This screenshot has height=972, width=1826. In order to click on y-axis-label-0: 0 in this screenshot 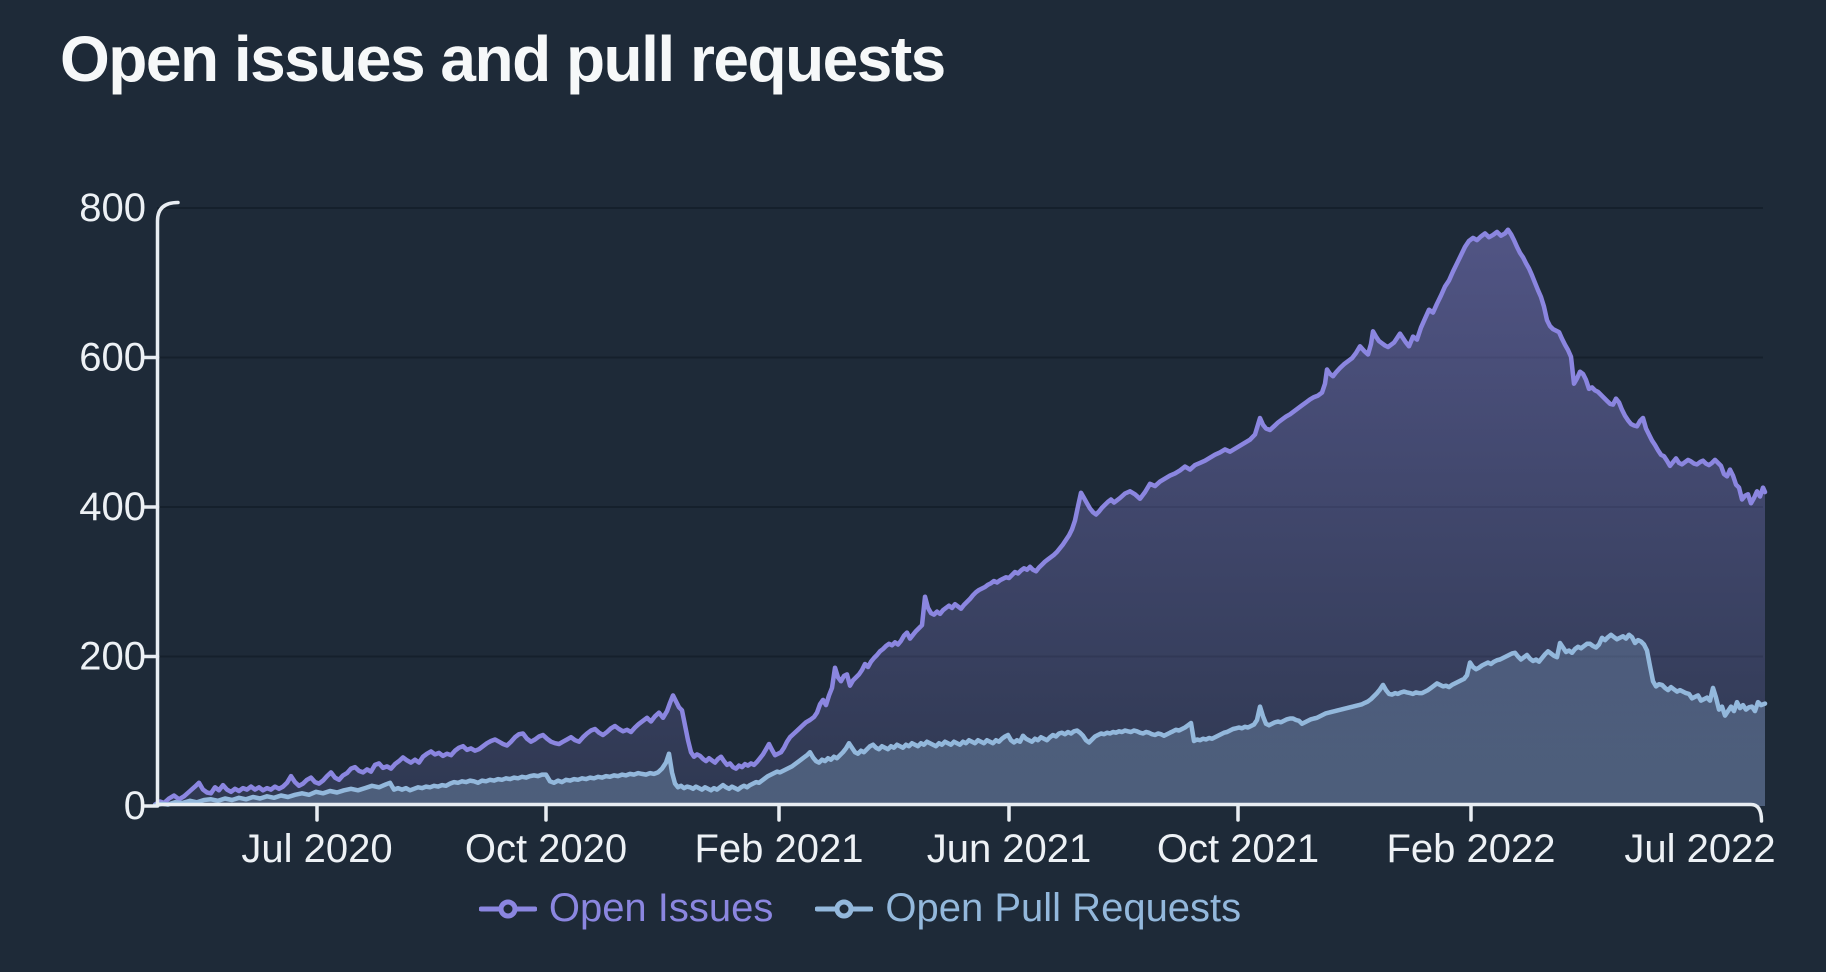, I will do `click(135, 806)`.